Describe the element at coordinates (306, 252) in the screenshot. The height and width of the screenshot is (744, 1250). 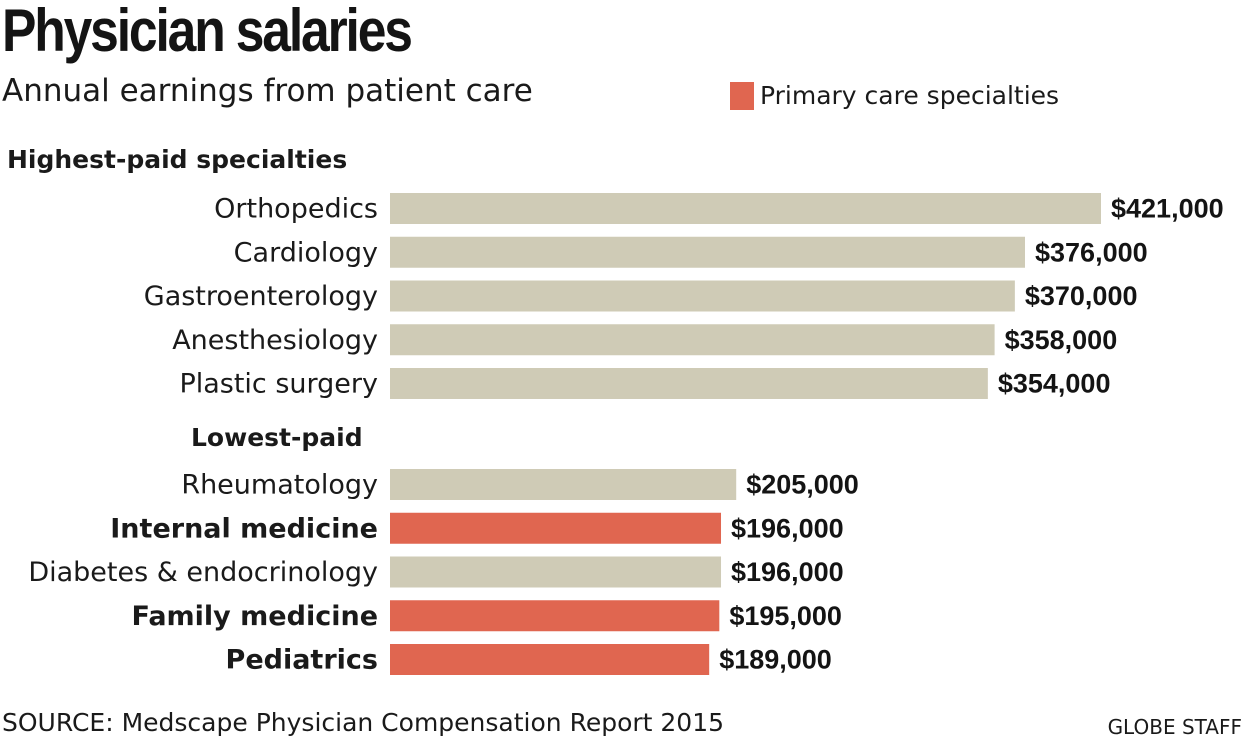
I see `category-label-cardiology: Cardiology` at that location.